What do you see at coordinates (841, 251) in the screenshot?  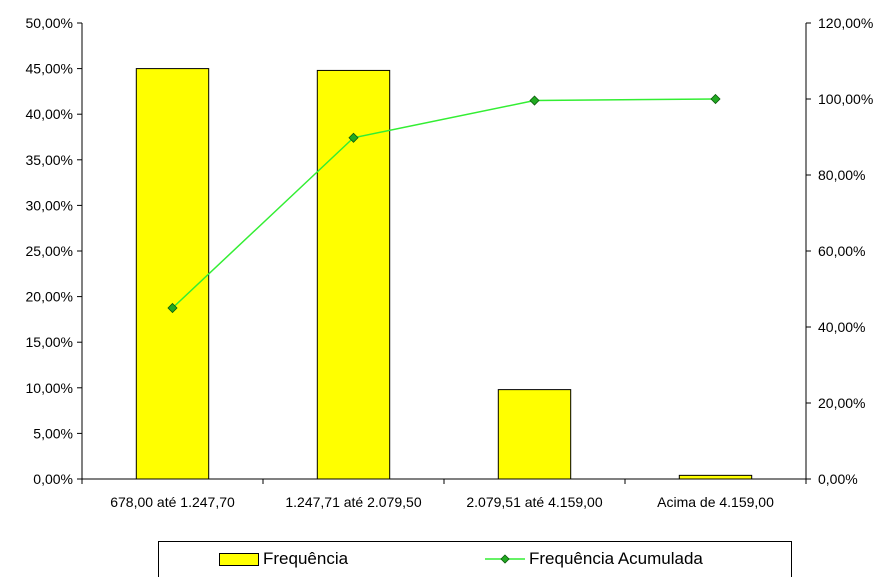 I see `y-right-tick-label: 60,00%` at bounding box center [841, 251].